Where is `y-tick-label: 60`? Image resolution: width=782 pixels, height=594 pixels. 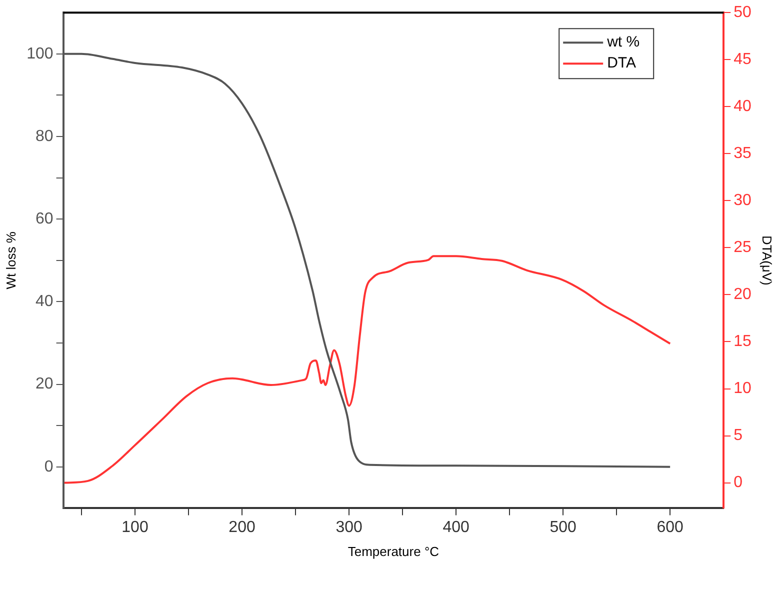 y-tick-label: 60 is located at coordinates (45, 219).